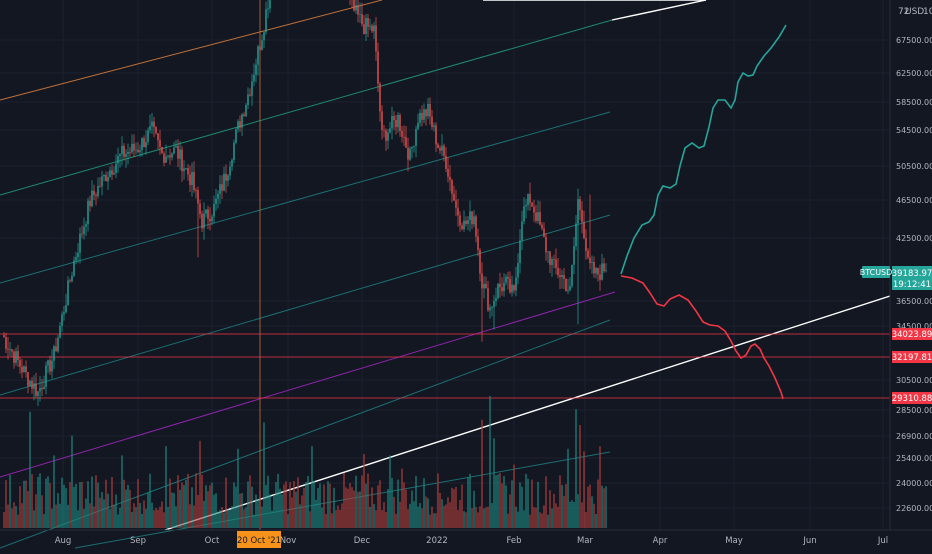  I want to click on price-projections, so click(703, 212).